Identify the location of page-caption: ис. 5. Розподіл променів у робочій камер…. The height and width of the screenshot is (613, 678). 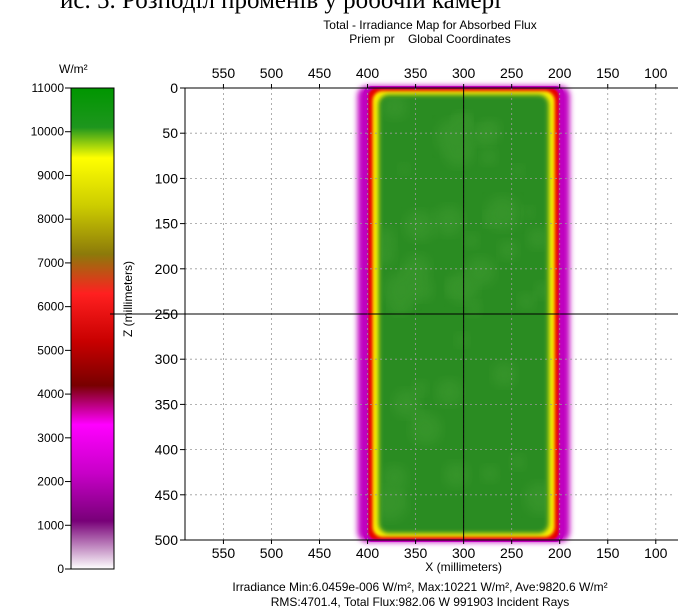
(281, 7).